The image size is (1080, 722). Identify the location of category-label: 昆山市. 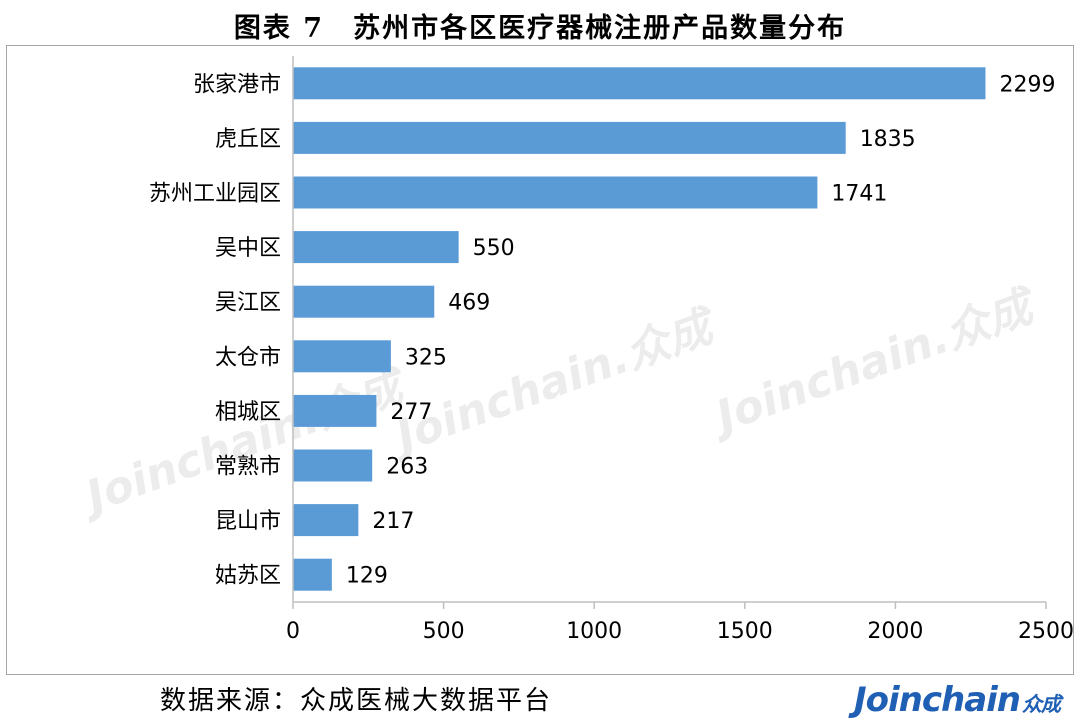
(248, 521).